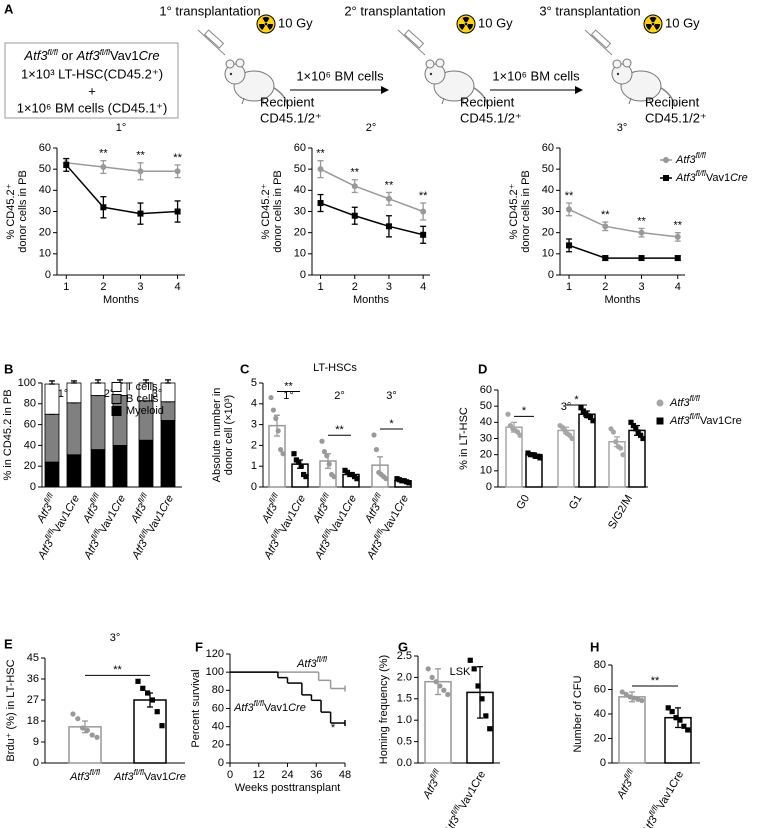 This screenshot has width=760, height=828. What do you see at coordinates (199, 646) in the screenshot?
I see `panel-label: F` at bounding box center [199, 646].